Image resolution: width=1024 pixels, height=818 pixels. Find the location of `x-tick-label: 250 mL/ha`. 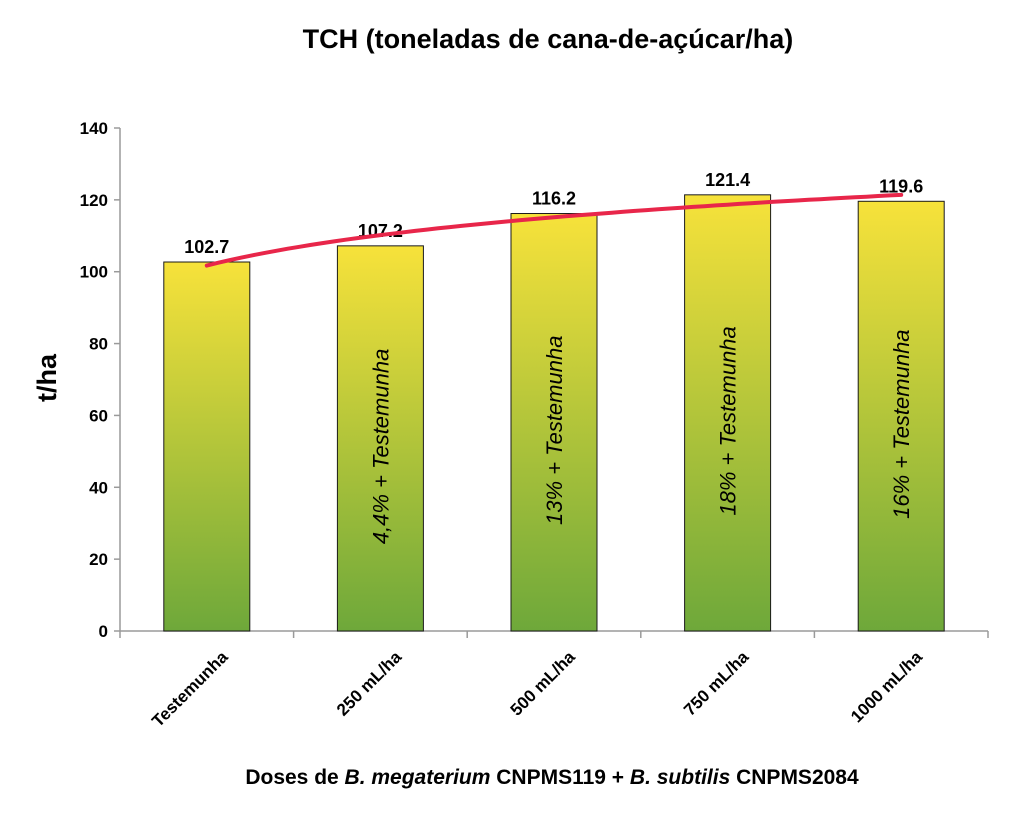

x-tick-label: 250 mL/ha is located at coordinates (369, 683).